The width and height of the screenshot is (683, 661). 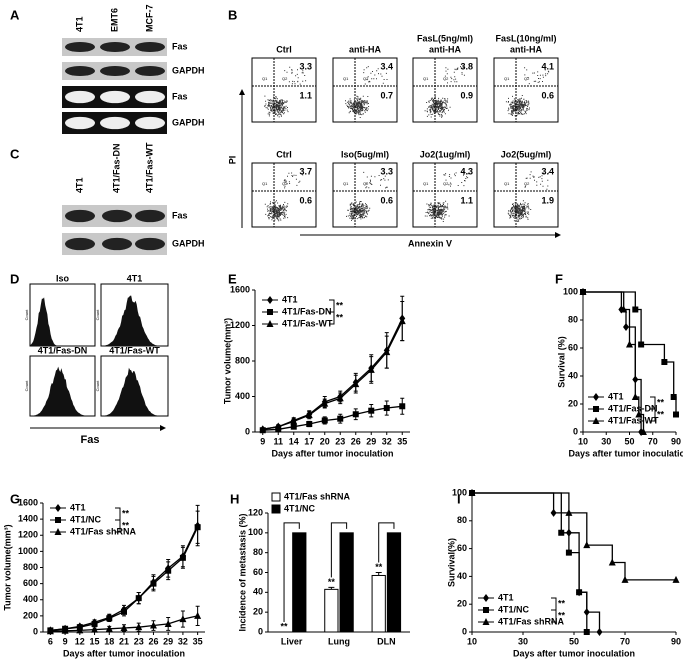 I want to click on upper-percent: 3.3, so click(x=386, y=171).